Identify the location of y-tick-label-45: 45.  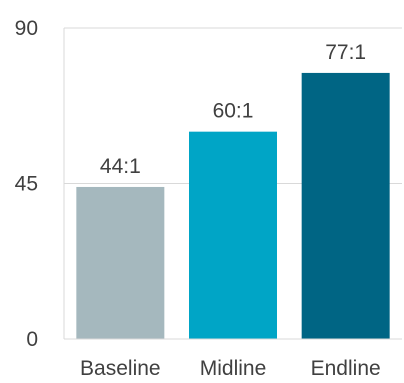
(26, 184).